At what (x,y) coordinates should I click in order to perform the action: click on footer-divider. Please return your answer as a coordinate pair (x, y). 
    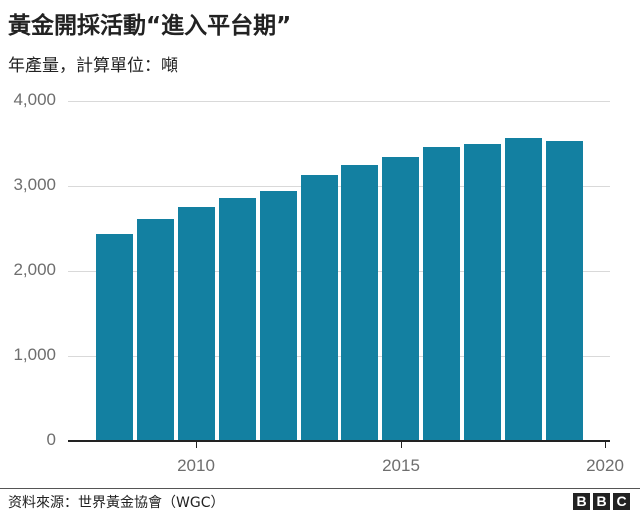
    Looking at the image, I should click on (320, 488).